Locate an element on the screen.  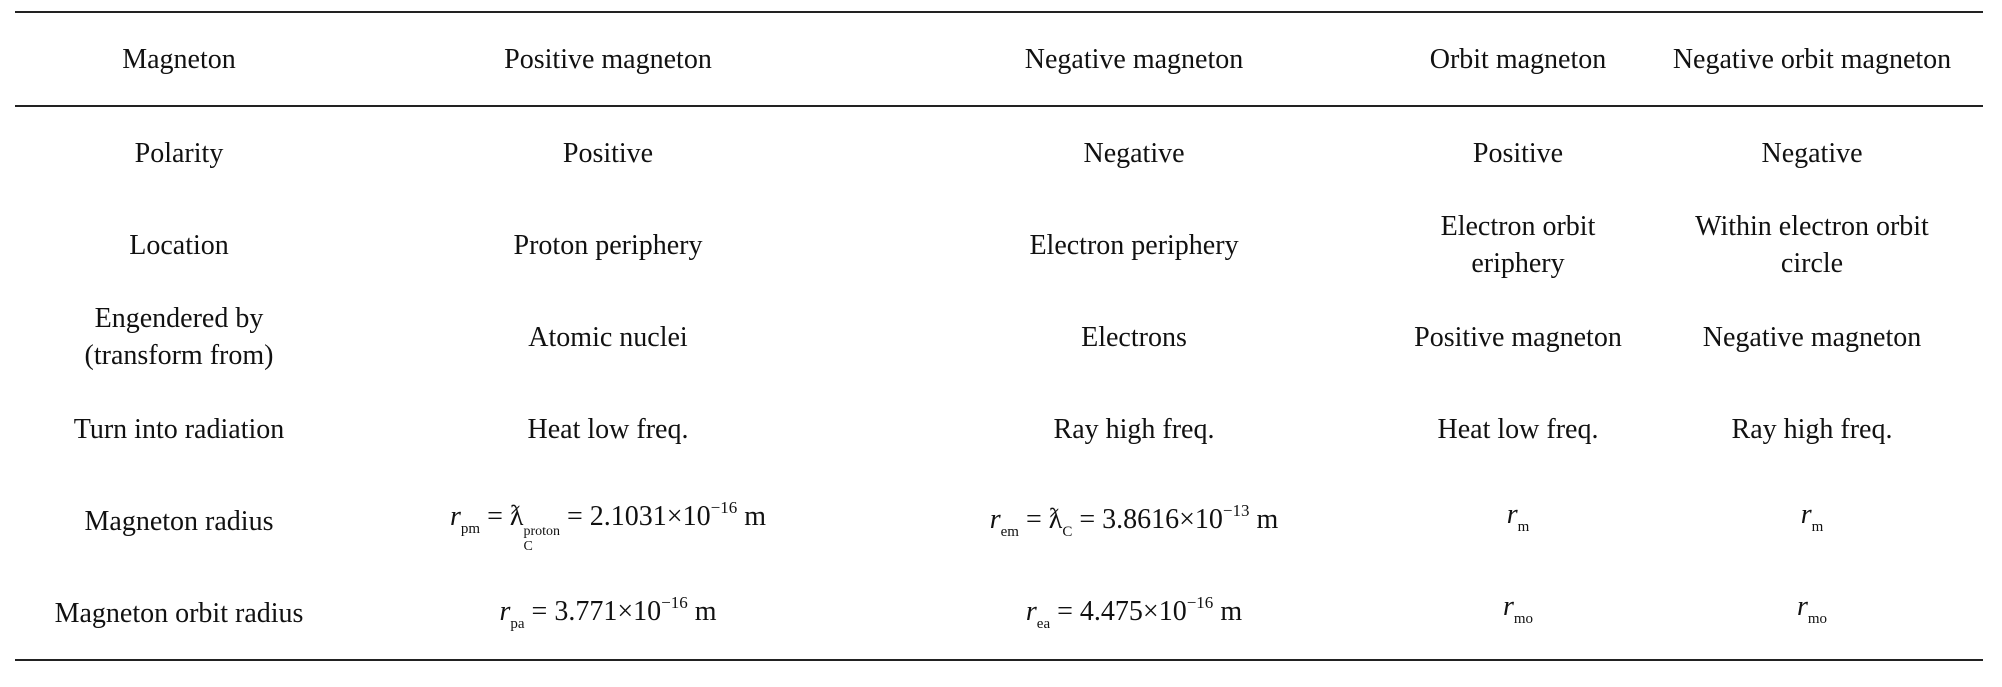
table-cell: Magneton radius is located at coordinates (179, 521).